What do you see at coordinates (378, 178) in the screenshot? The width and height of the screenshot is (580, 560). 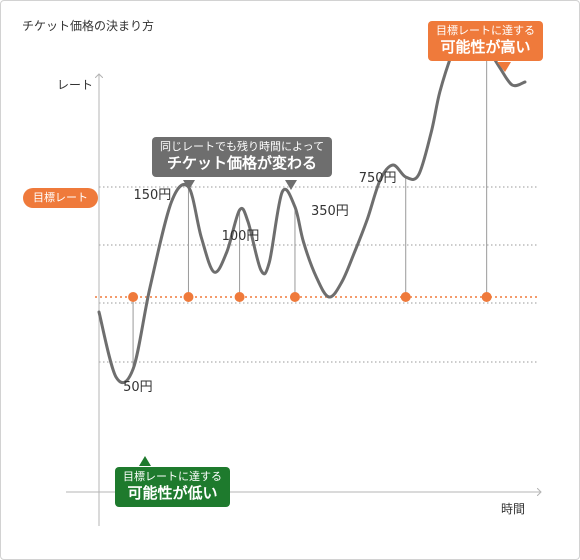 I see `price-label-4: 750円` at bounding box center [378, 178].